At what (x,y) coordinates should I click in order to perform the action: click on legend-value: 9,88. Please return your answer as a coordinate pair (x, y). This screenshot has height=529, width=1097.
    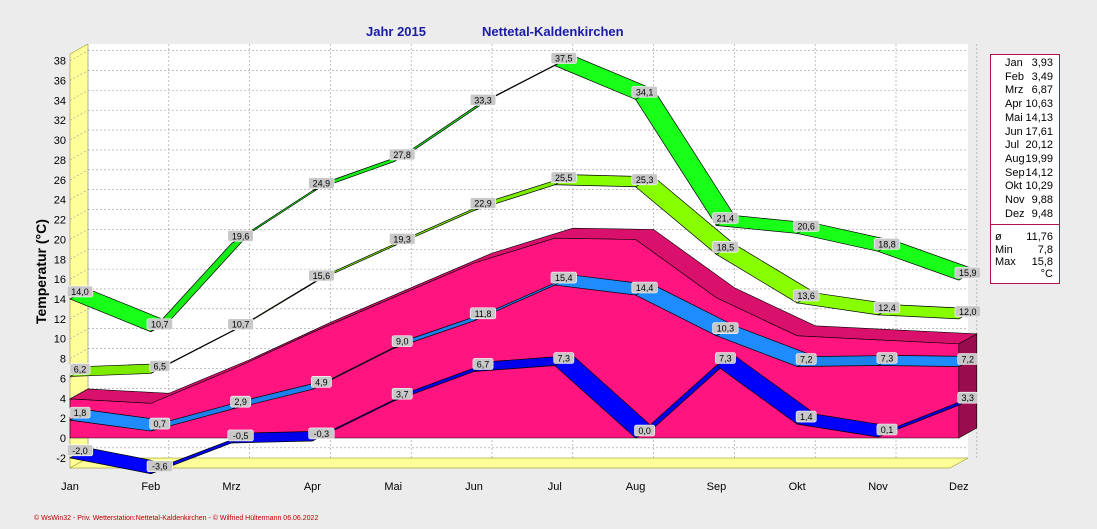
    Looking at the image, I should click on (1042, 200).